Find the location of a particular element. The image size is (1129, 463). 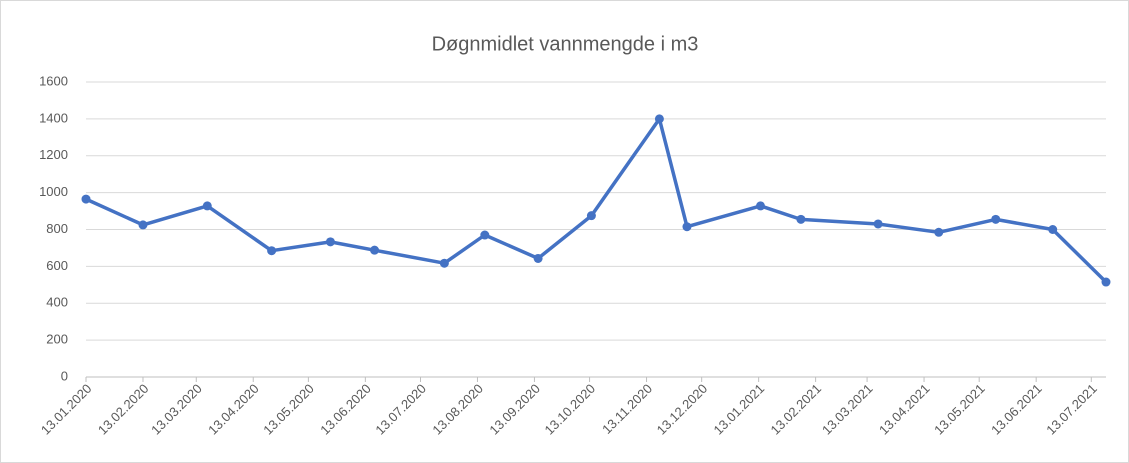

y-tick-label: 1600 is located at coordinates (53, 80).